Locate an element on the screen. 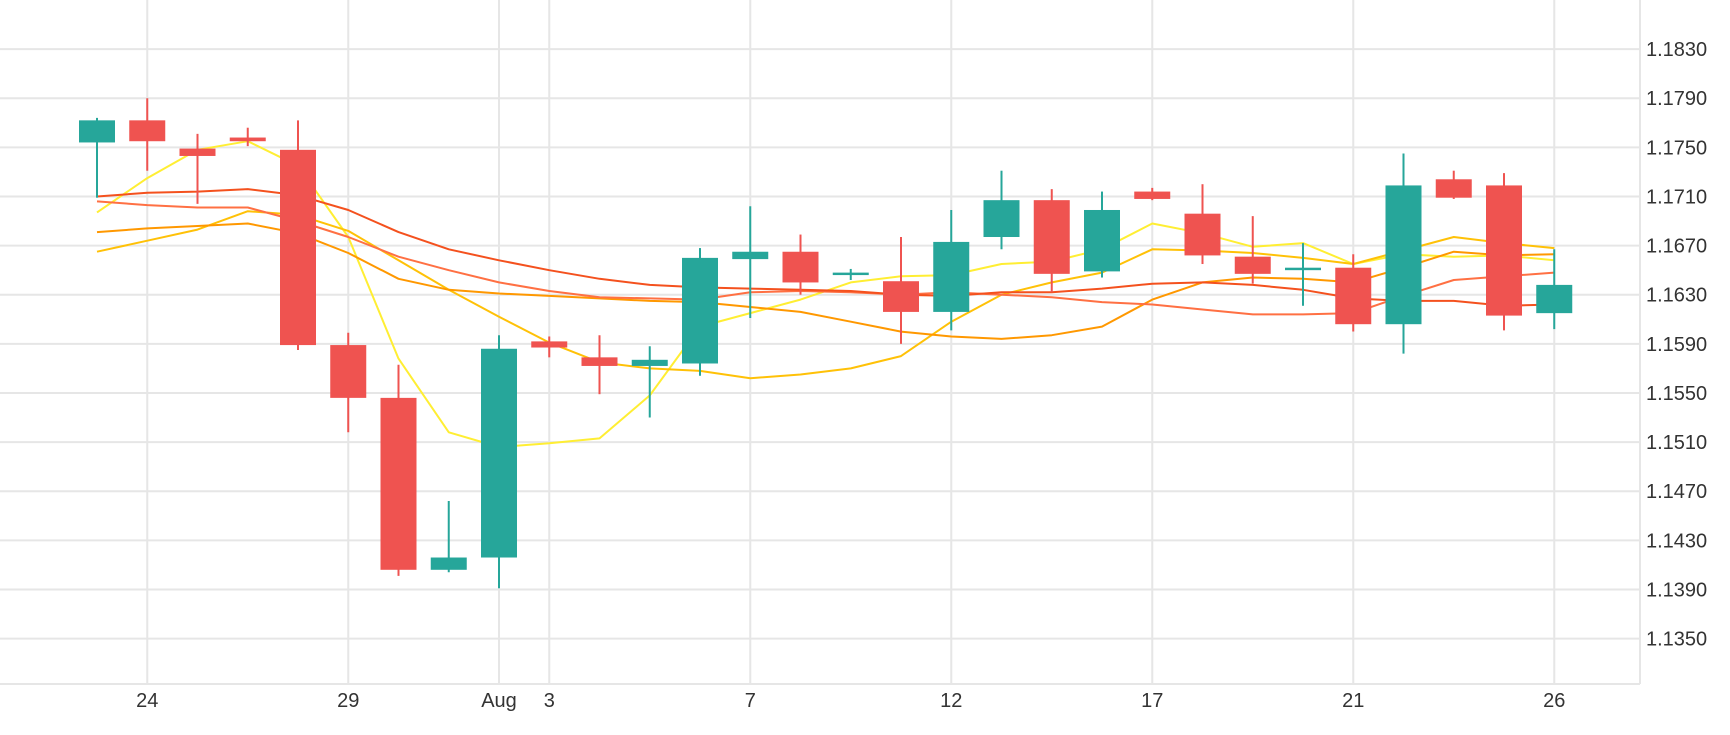 This screenshot has width=1730, height=735. y-tick-label: 1.1750 is located at coordinates (1676, 148).